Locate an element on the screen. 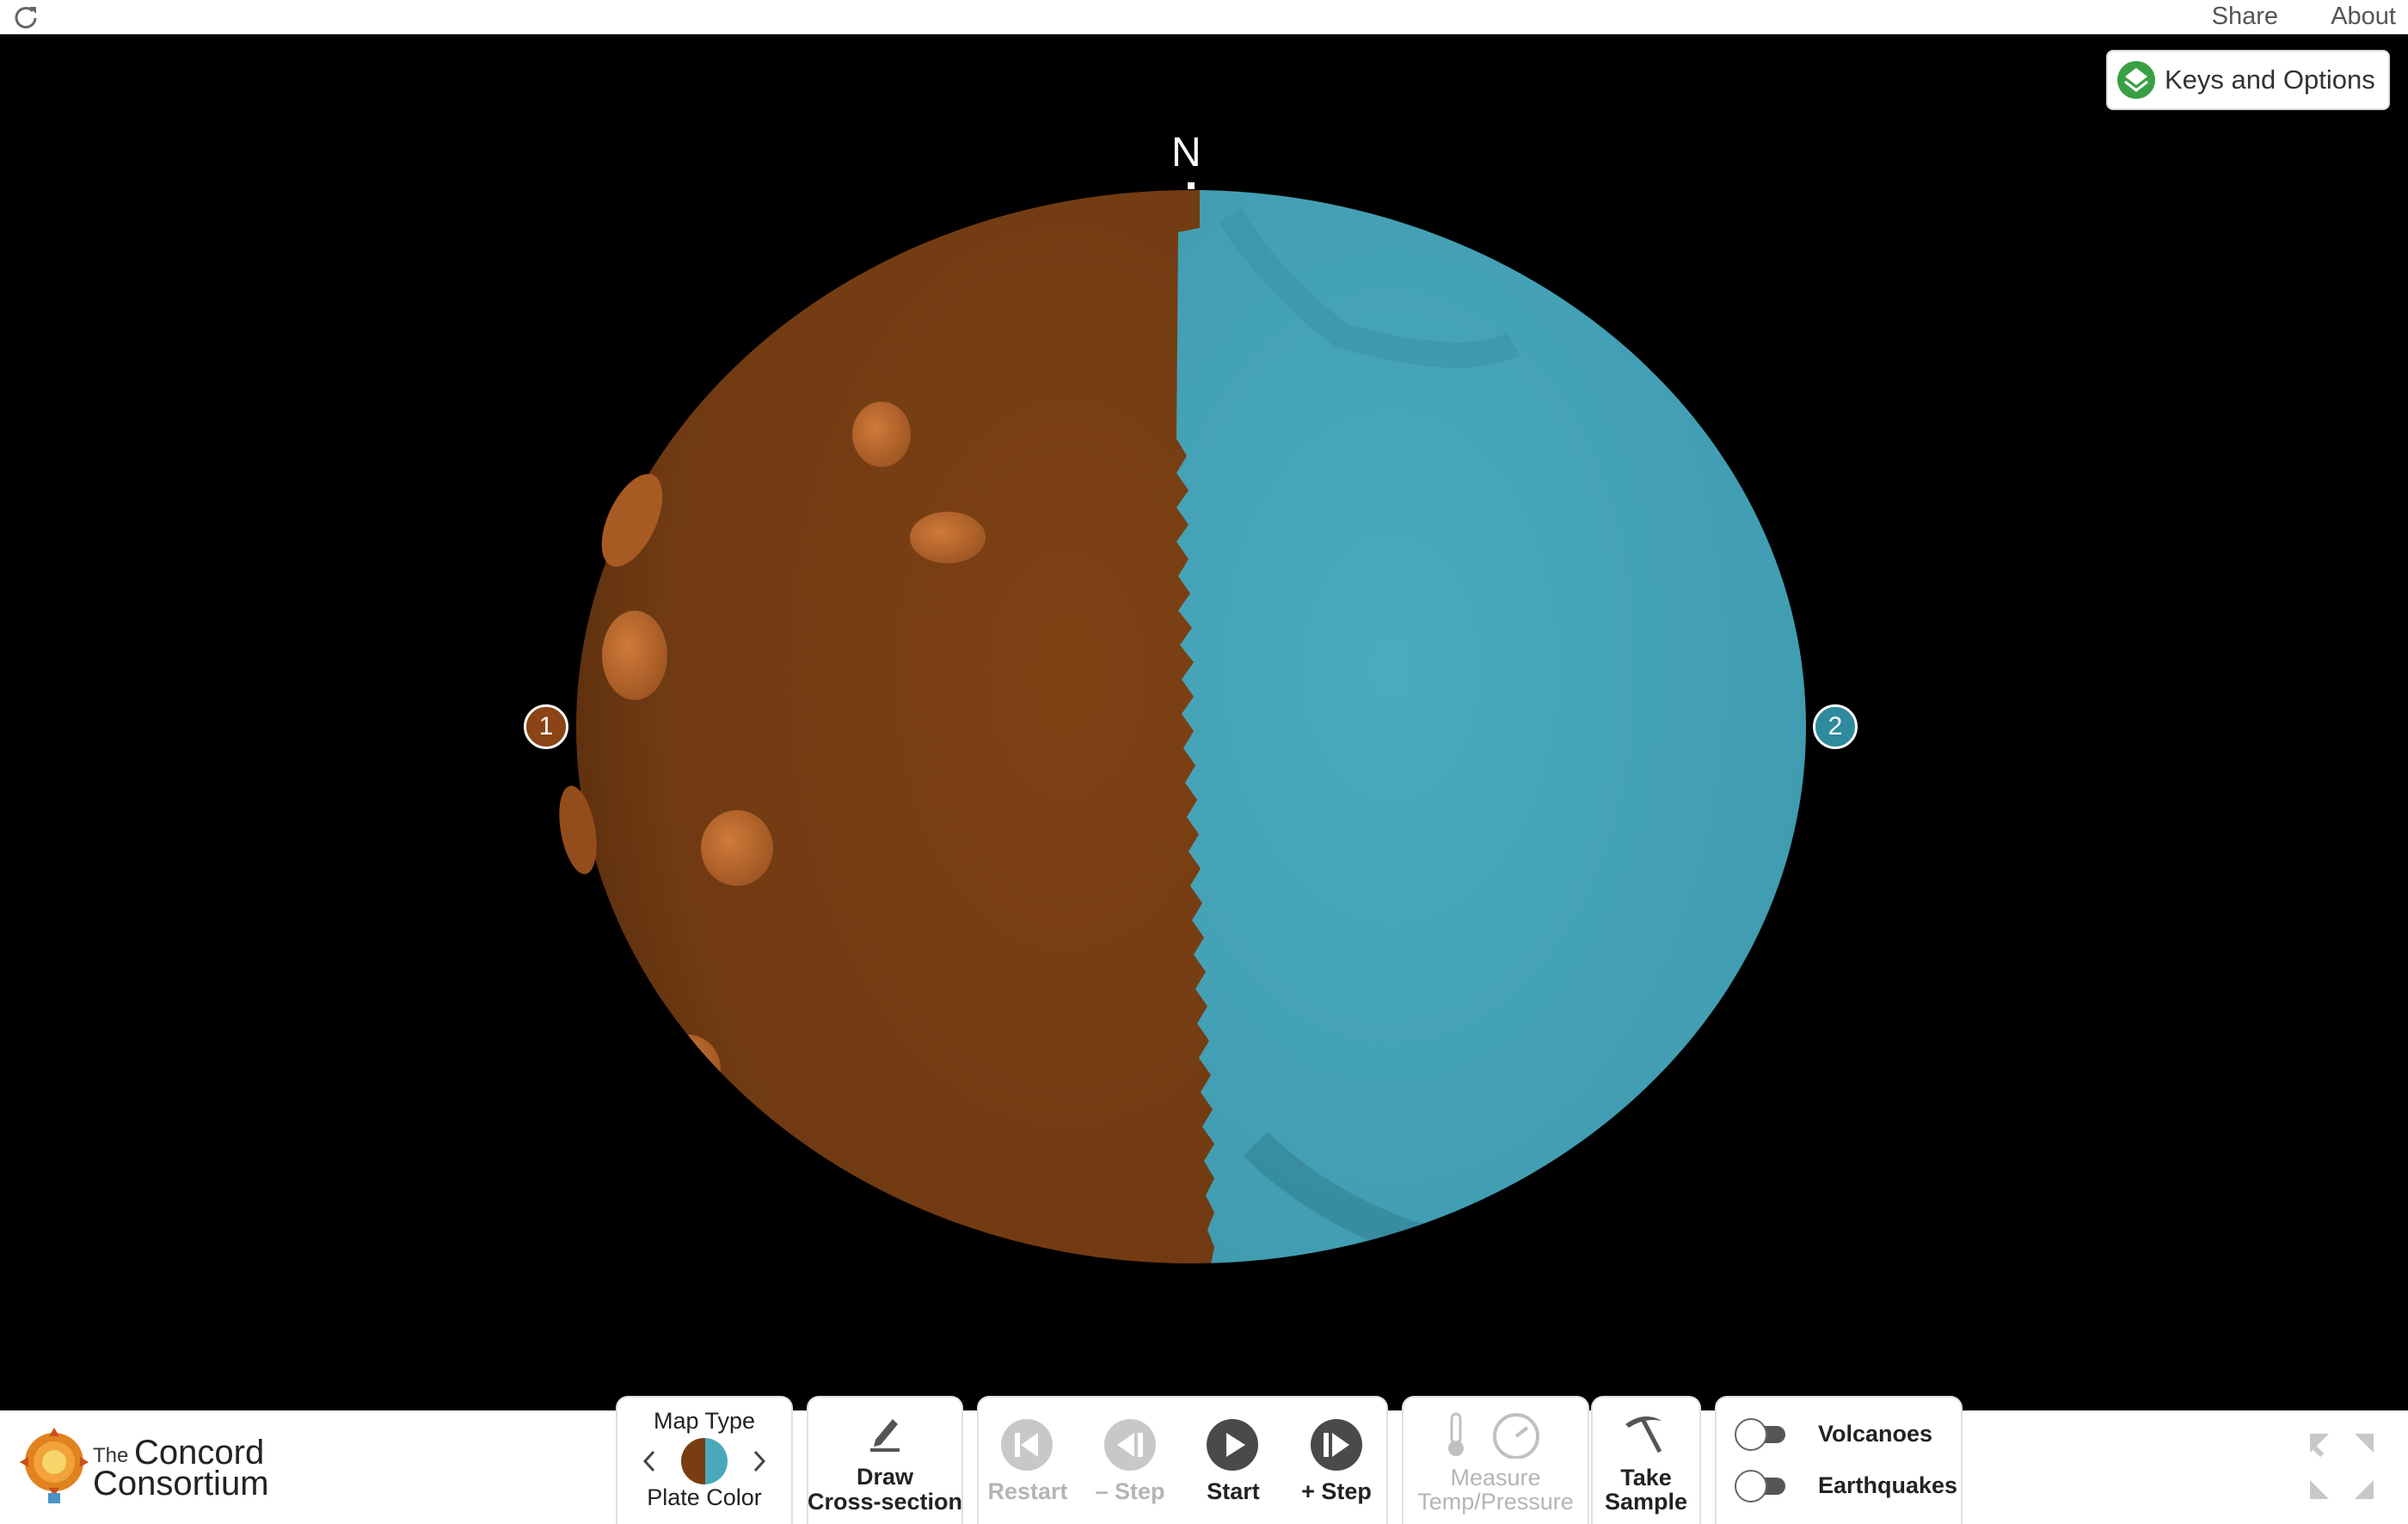  step-forward-label: + Step is located at coordinates (1336, 1491).